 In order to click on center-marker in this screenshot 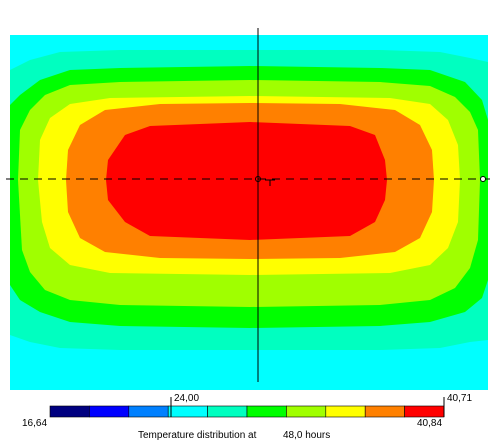, I will do `click(258, 179)`.